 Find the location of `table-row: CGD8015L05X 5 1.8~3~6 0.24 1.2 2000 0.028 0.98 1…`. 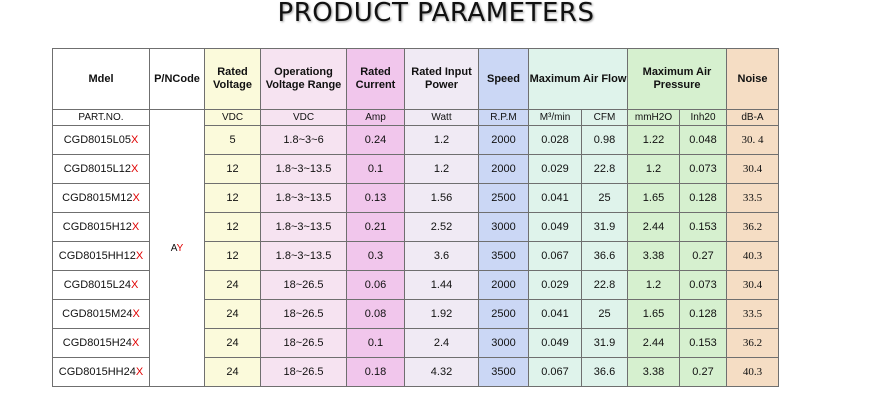

table-row: CGD8015L05X 5 1.8~3~6 0.24 1.2 2000 0.028 0.98 1… is located at coordinates (415, 140).